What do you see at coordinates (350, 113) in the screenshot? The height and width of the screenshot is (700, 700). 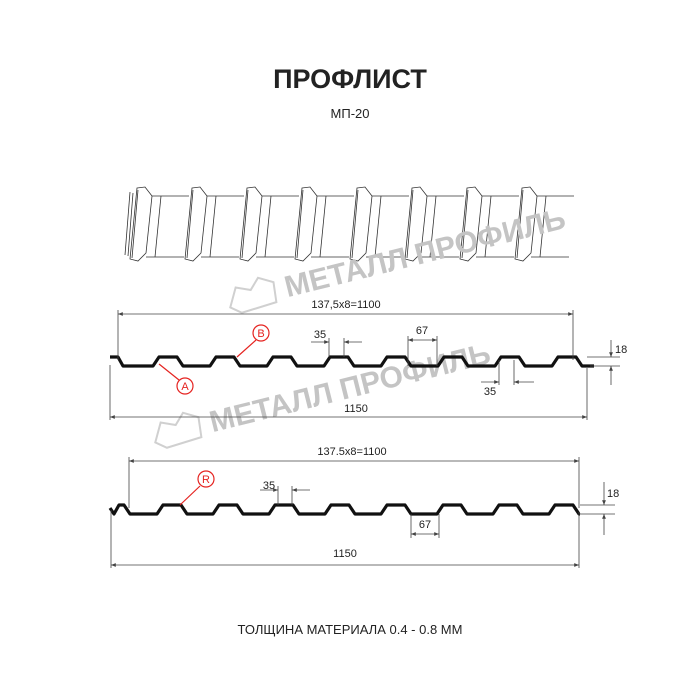 I see `subtitle: МП-20` at bounding box center [350, 113].